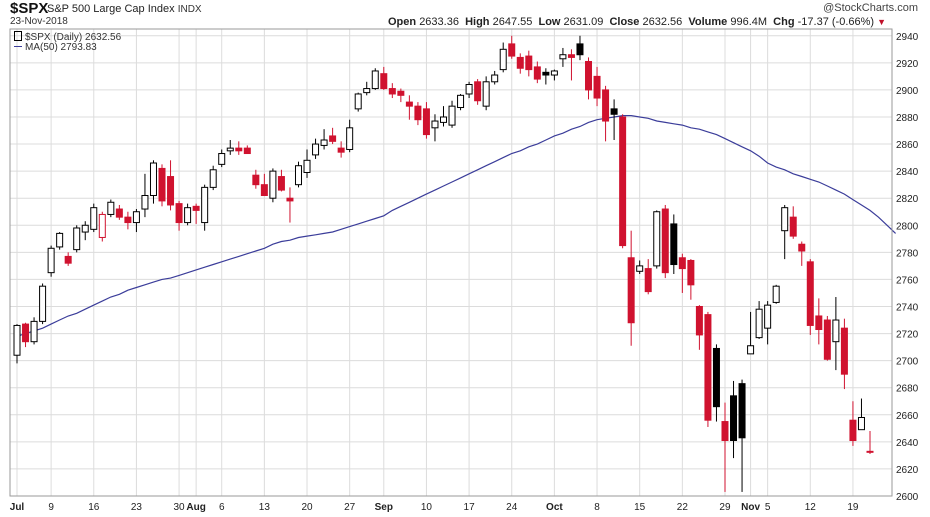 Image resolution: width=930 pixels, height=517 pixels. Describe the element at coordinates (307, 507) in the screenshot. I see `x-tick-label: 20` at that location.